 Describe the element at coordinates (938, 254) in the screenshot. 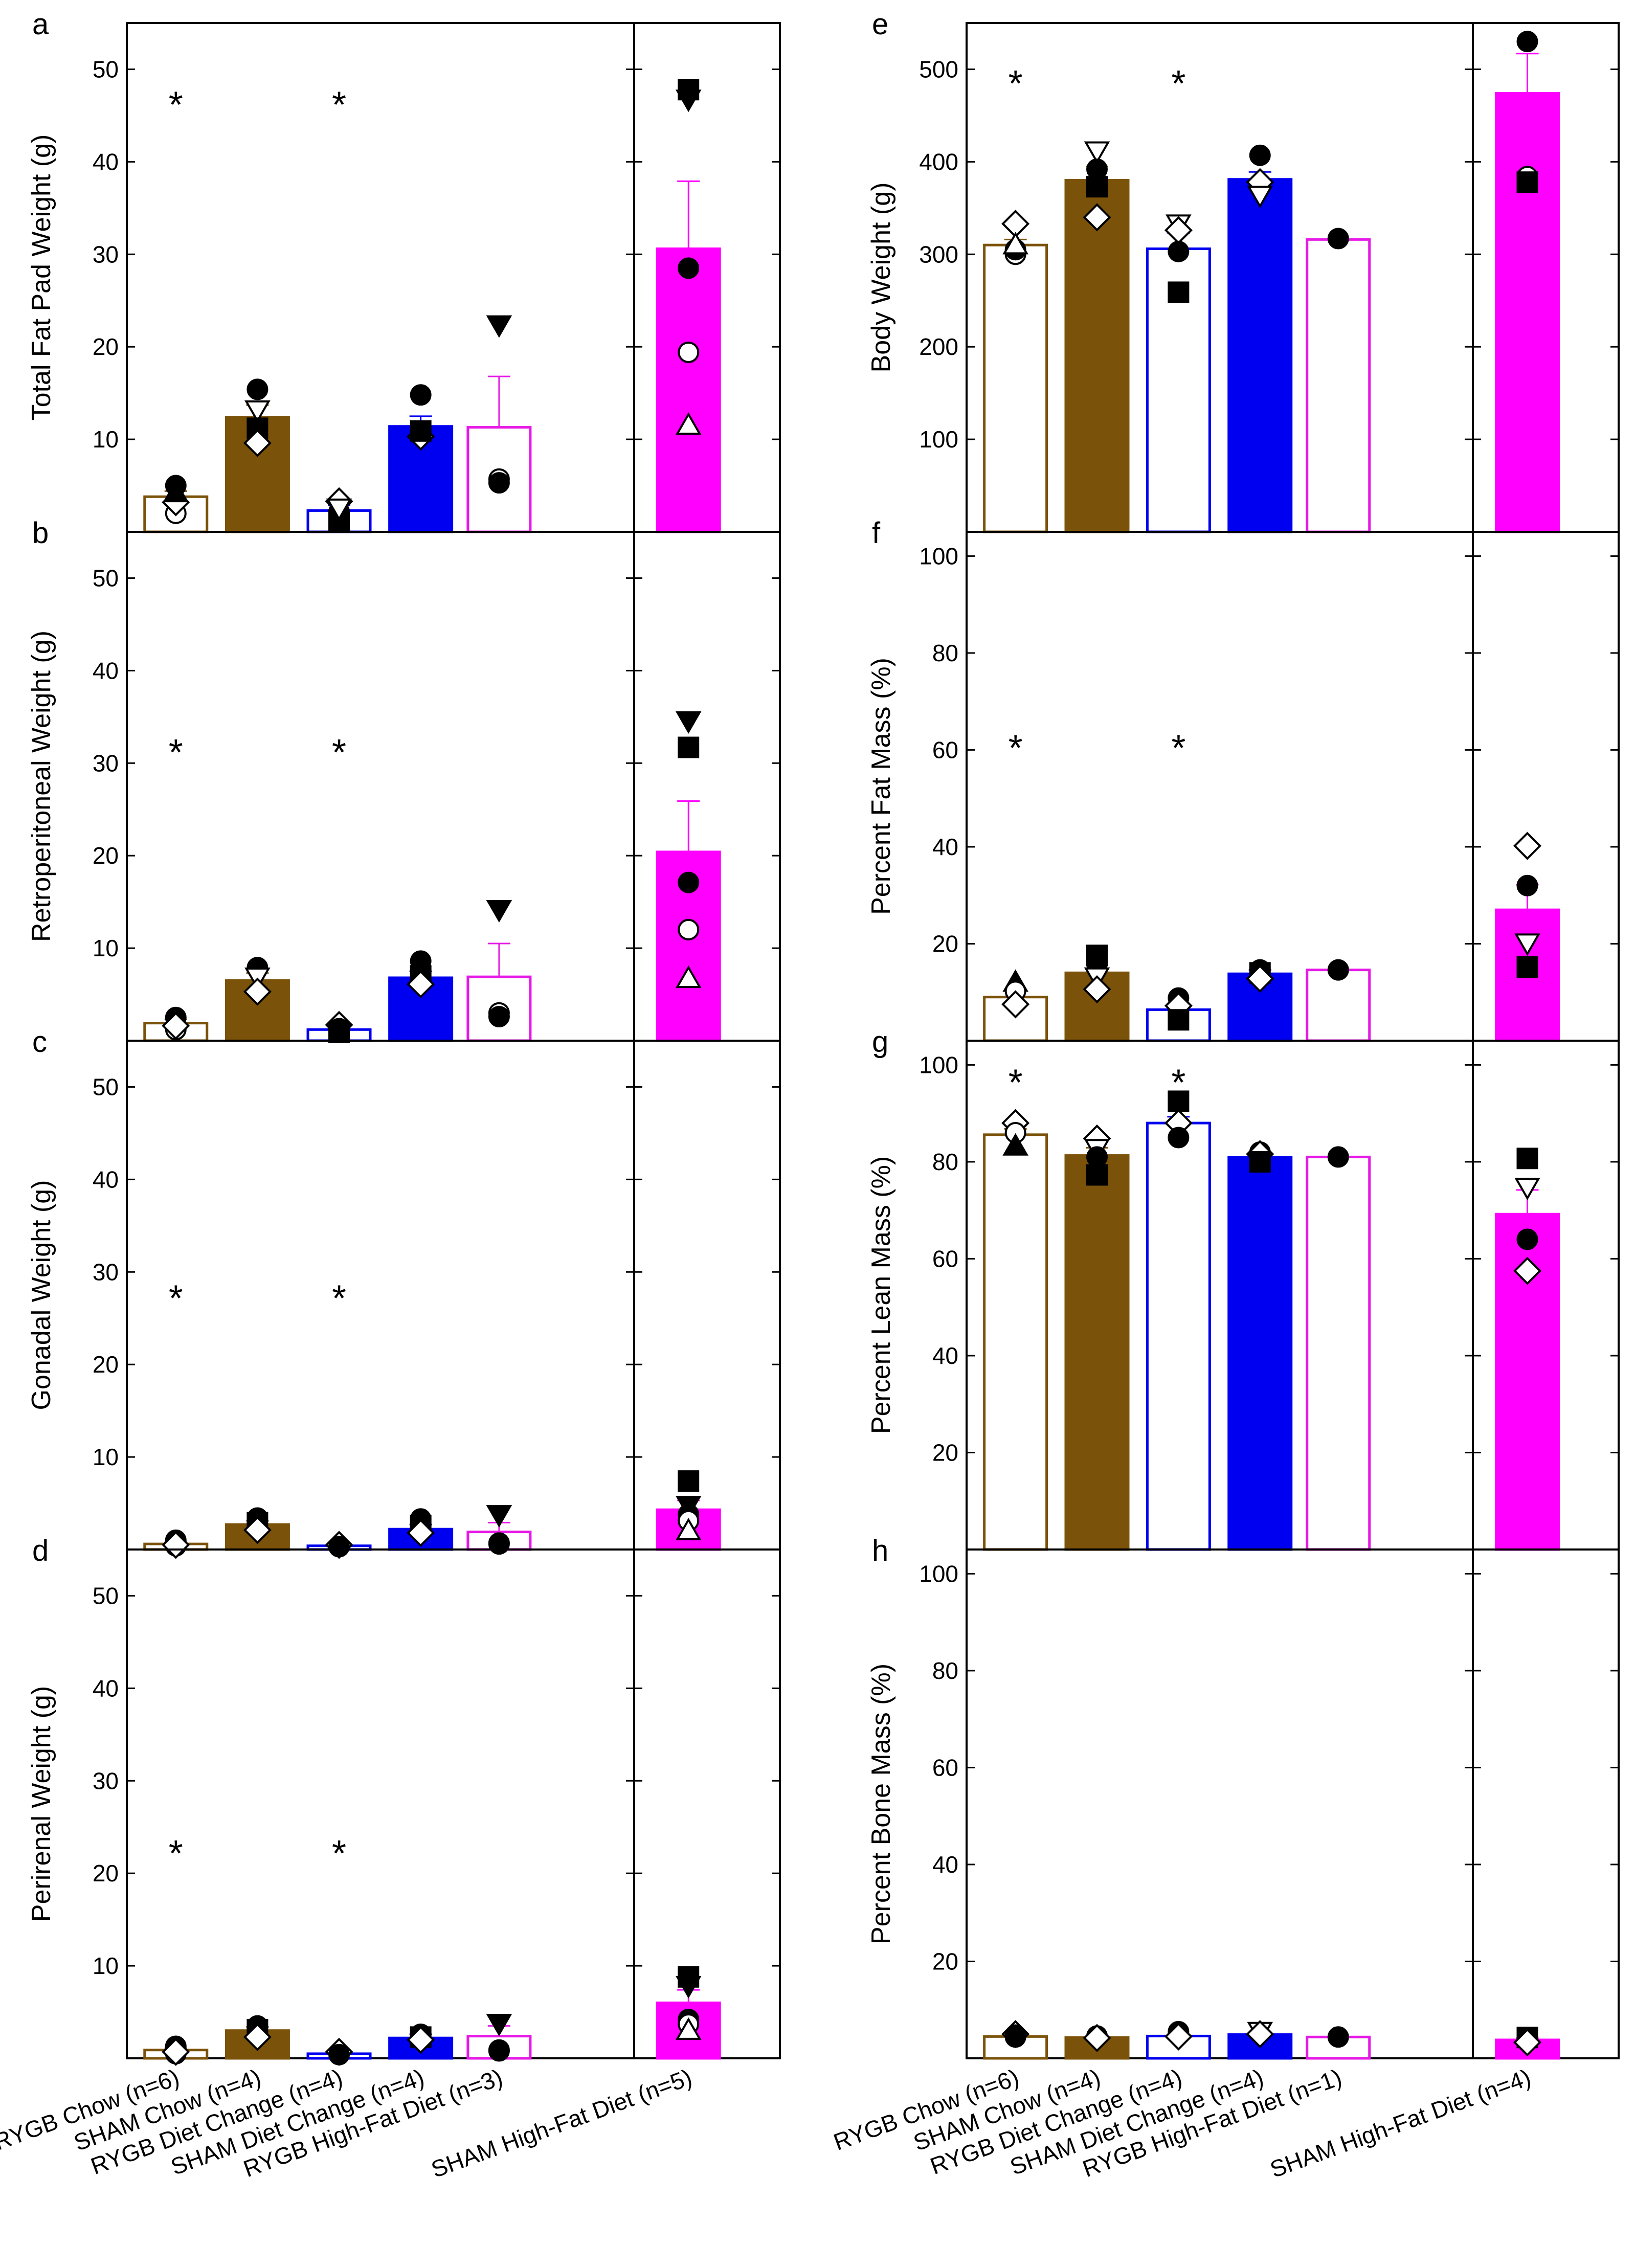

I see `y-tick-label: 300` at that location.